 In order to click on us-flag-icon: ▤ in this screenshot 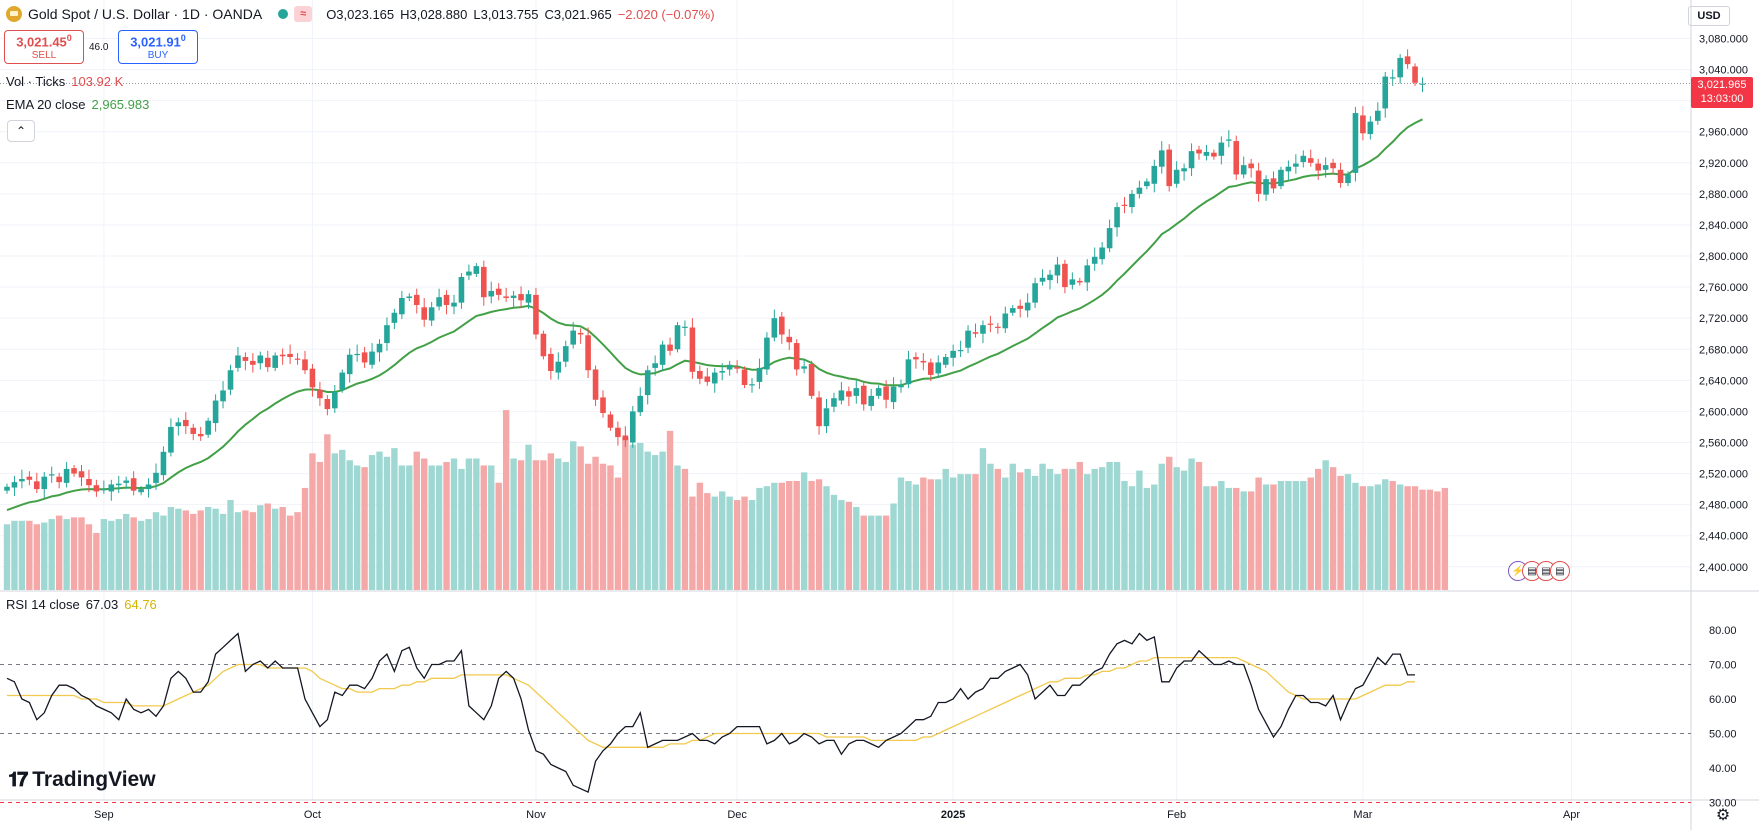, I will do `click(1560, 571)`.